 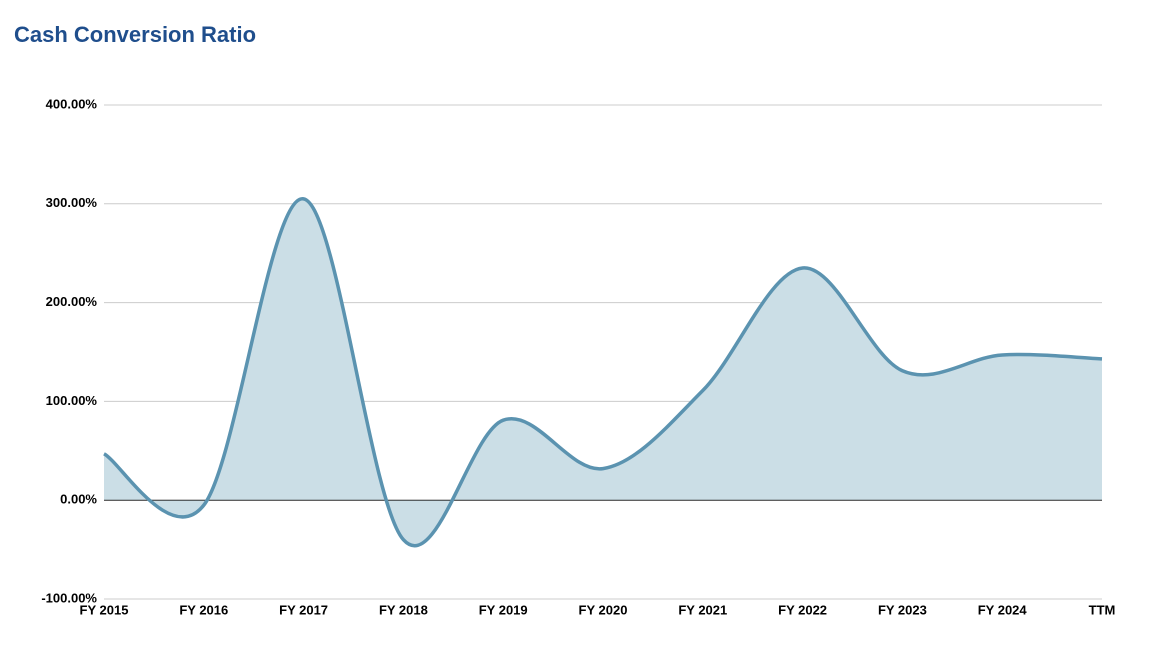 What do you see at coordinates (603, 609) in the screenshot?
I see `x-tick-label: FY 2020` at bounding box center [603, 609].